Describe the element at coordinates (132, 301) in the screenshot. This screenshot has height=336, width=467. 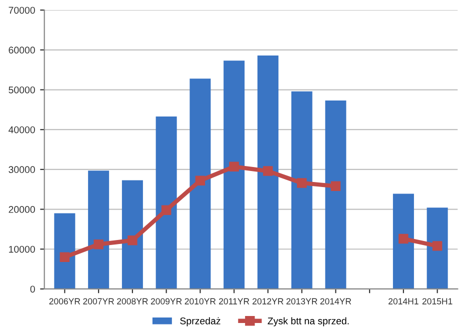
I see `x-tick-label: 2008YR` at that location.